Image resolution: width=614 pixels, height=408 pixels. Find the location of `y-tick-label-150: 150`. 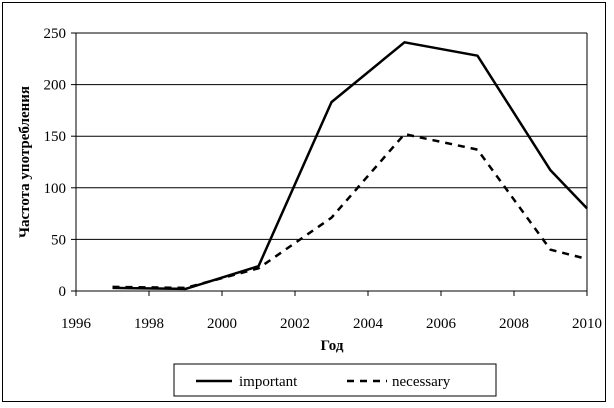

y-tick-label-150: 150 is located at coordinates (55, 137).